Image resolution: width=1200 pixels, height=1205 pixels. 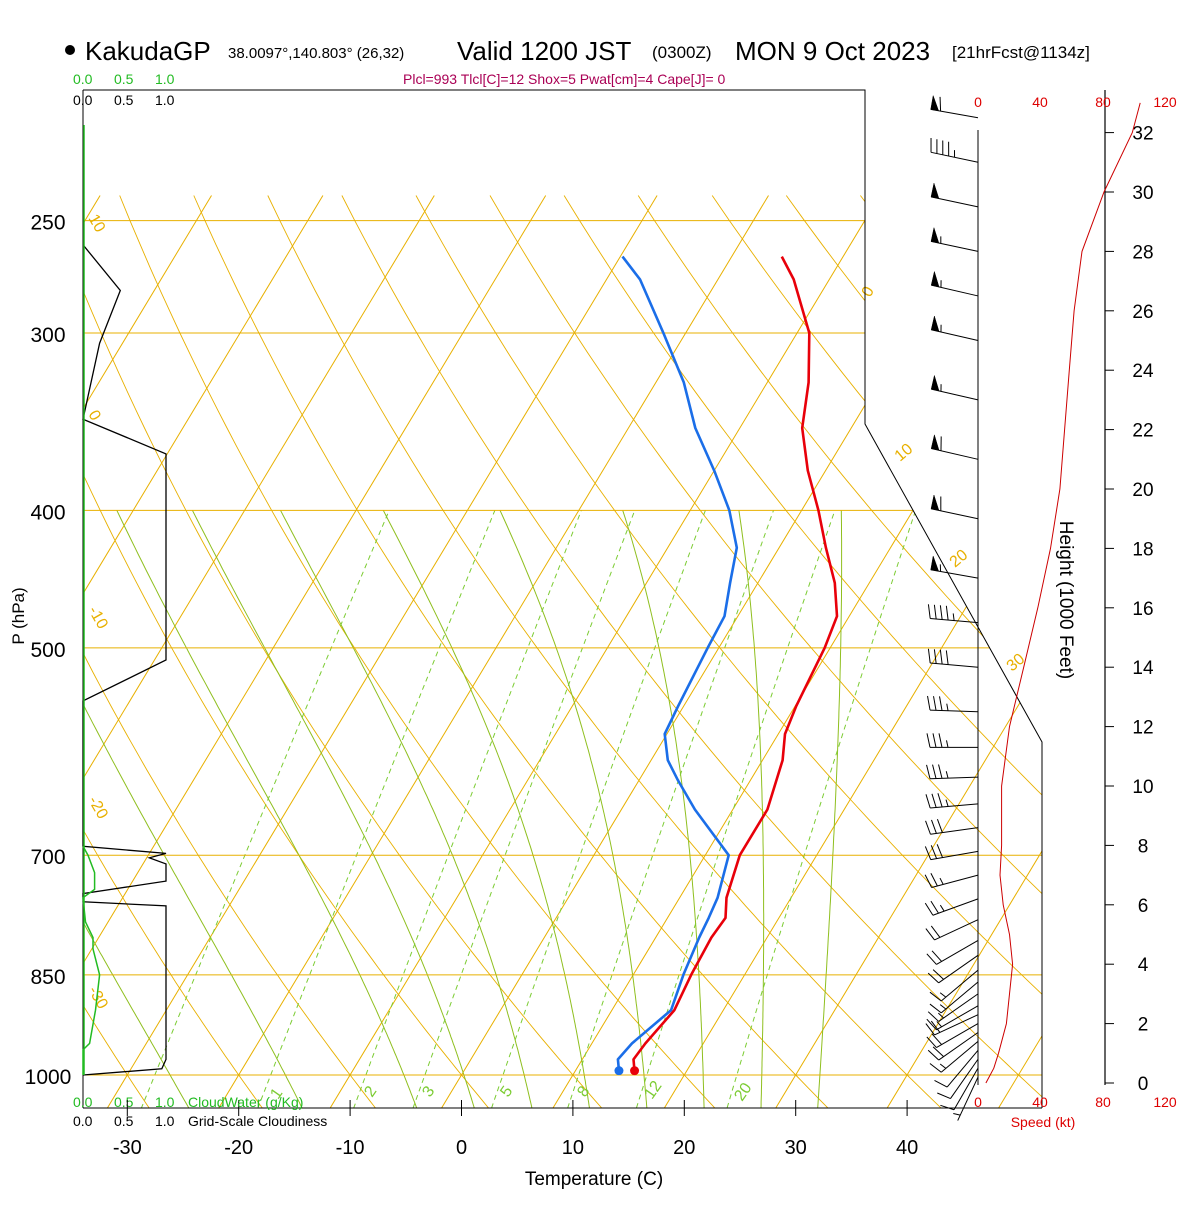 I want to click on height-tick-label: 8, so click(x=1143, y=846).